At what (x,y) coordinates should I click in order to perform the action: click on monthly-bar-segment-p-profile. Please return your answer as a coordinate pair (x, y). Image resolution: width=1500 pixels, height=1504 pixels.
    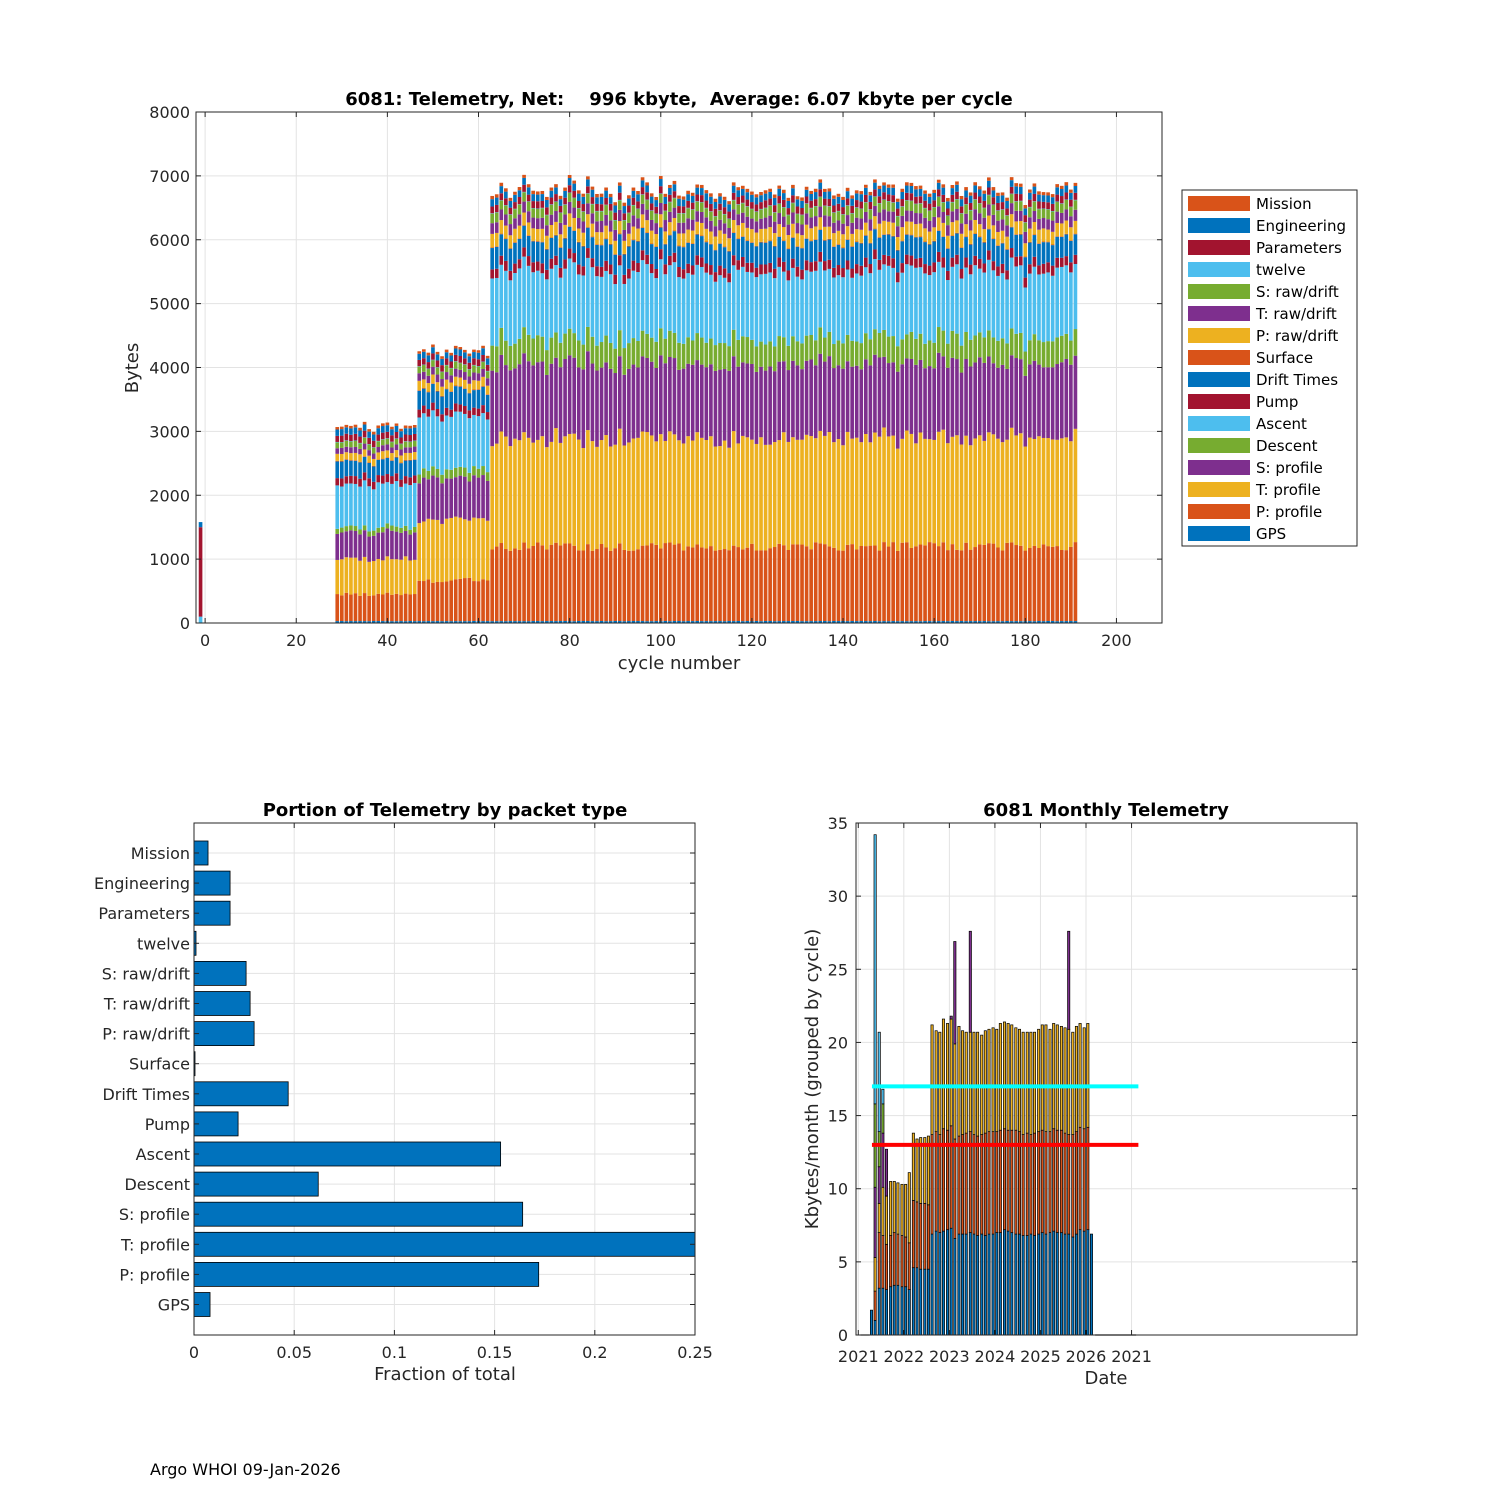
    Looking at the image, I should click on (989, 1183).